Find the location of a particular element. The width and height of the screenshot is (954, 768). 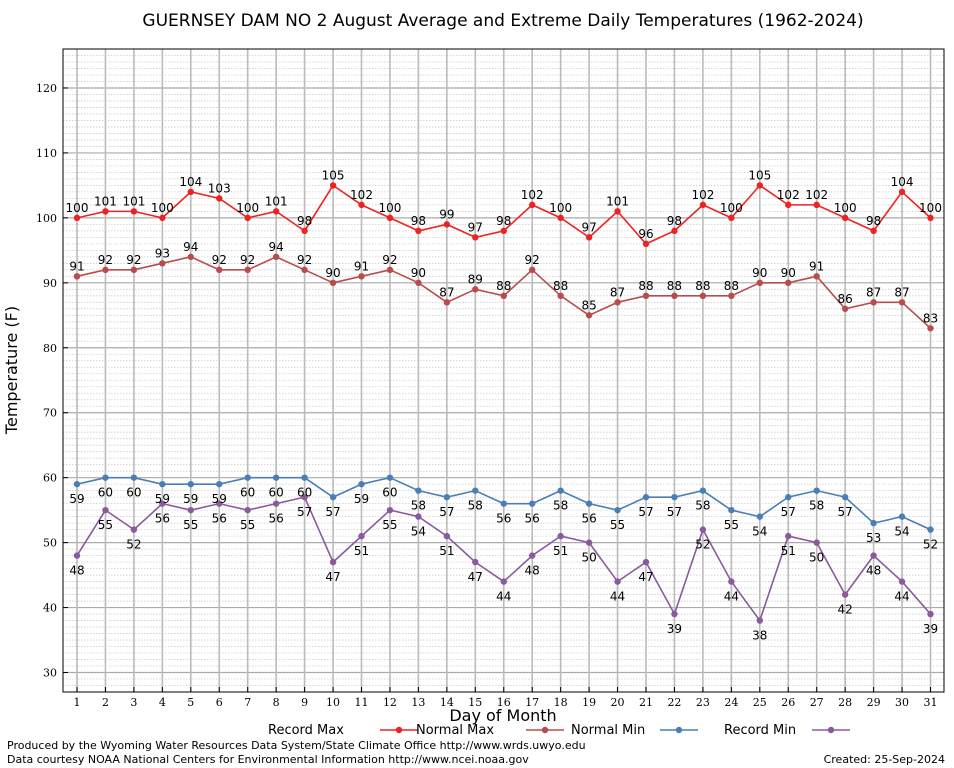

legend-label-normal-max: Normal Max is located at coordinates (455, 730).